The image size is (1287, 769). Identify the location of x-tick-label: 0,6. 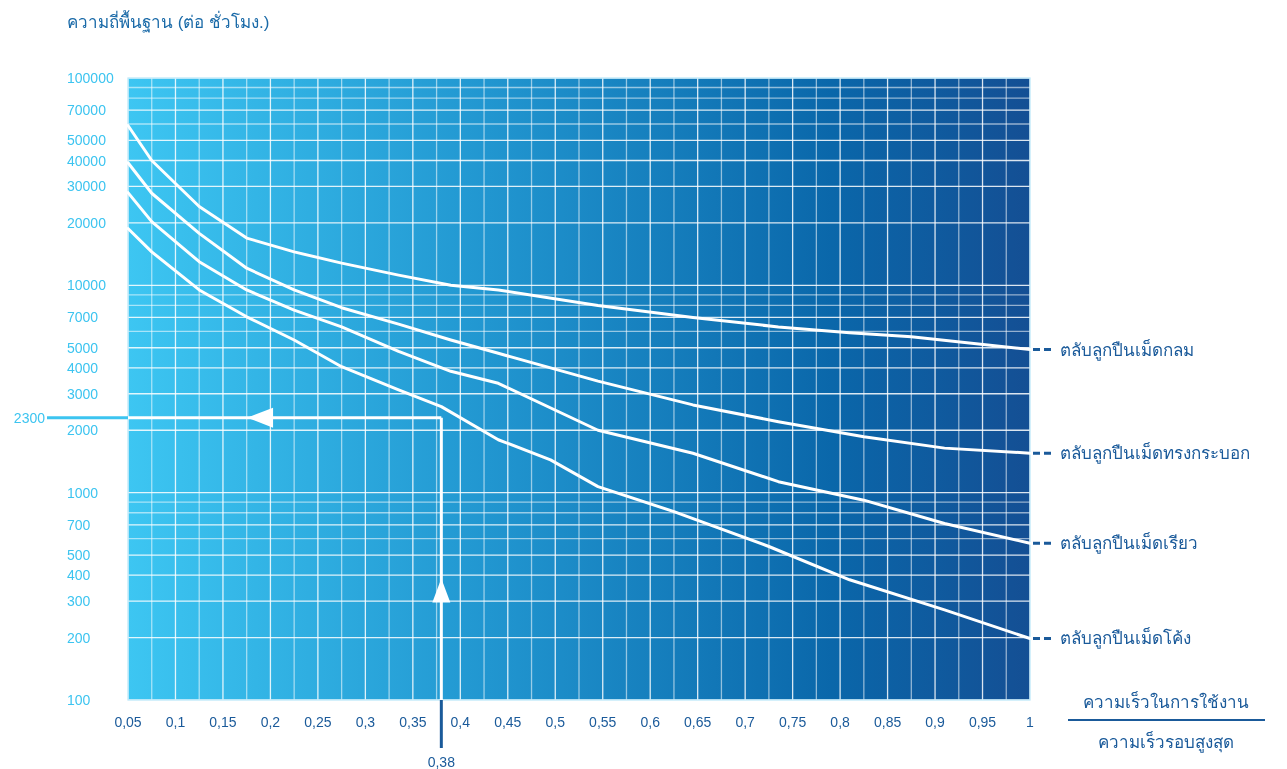
(650, 722).